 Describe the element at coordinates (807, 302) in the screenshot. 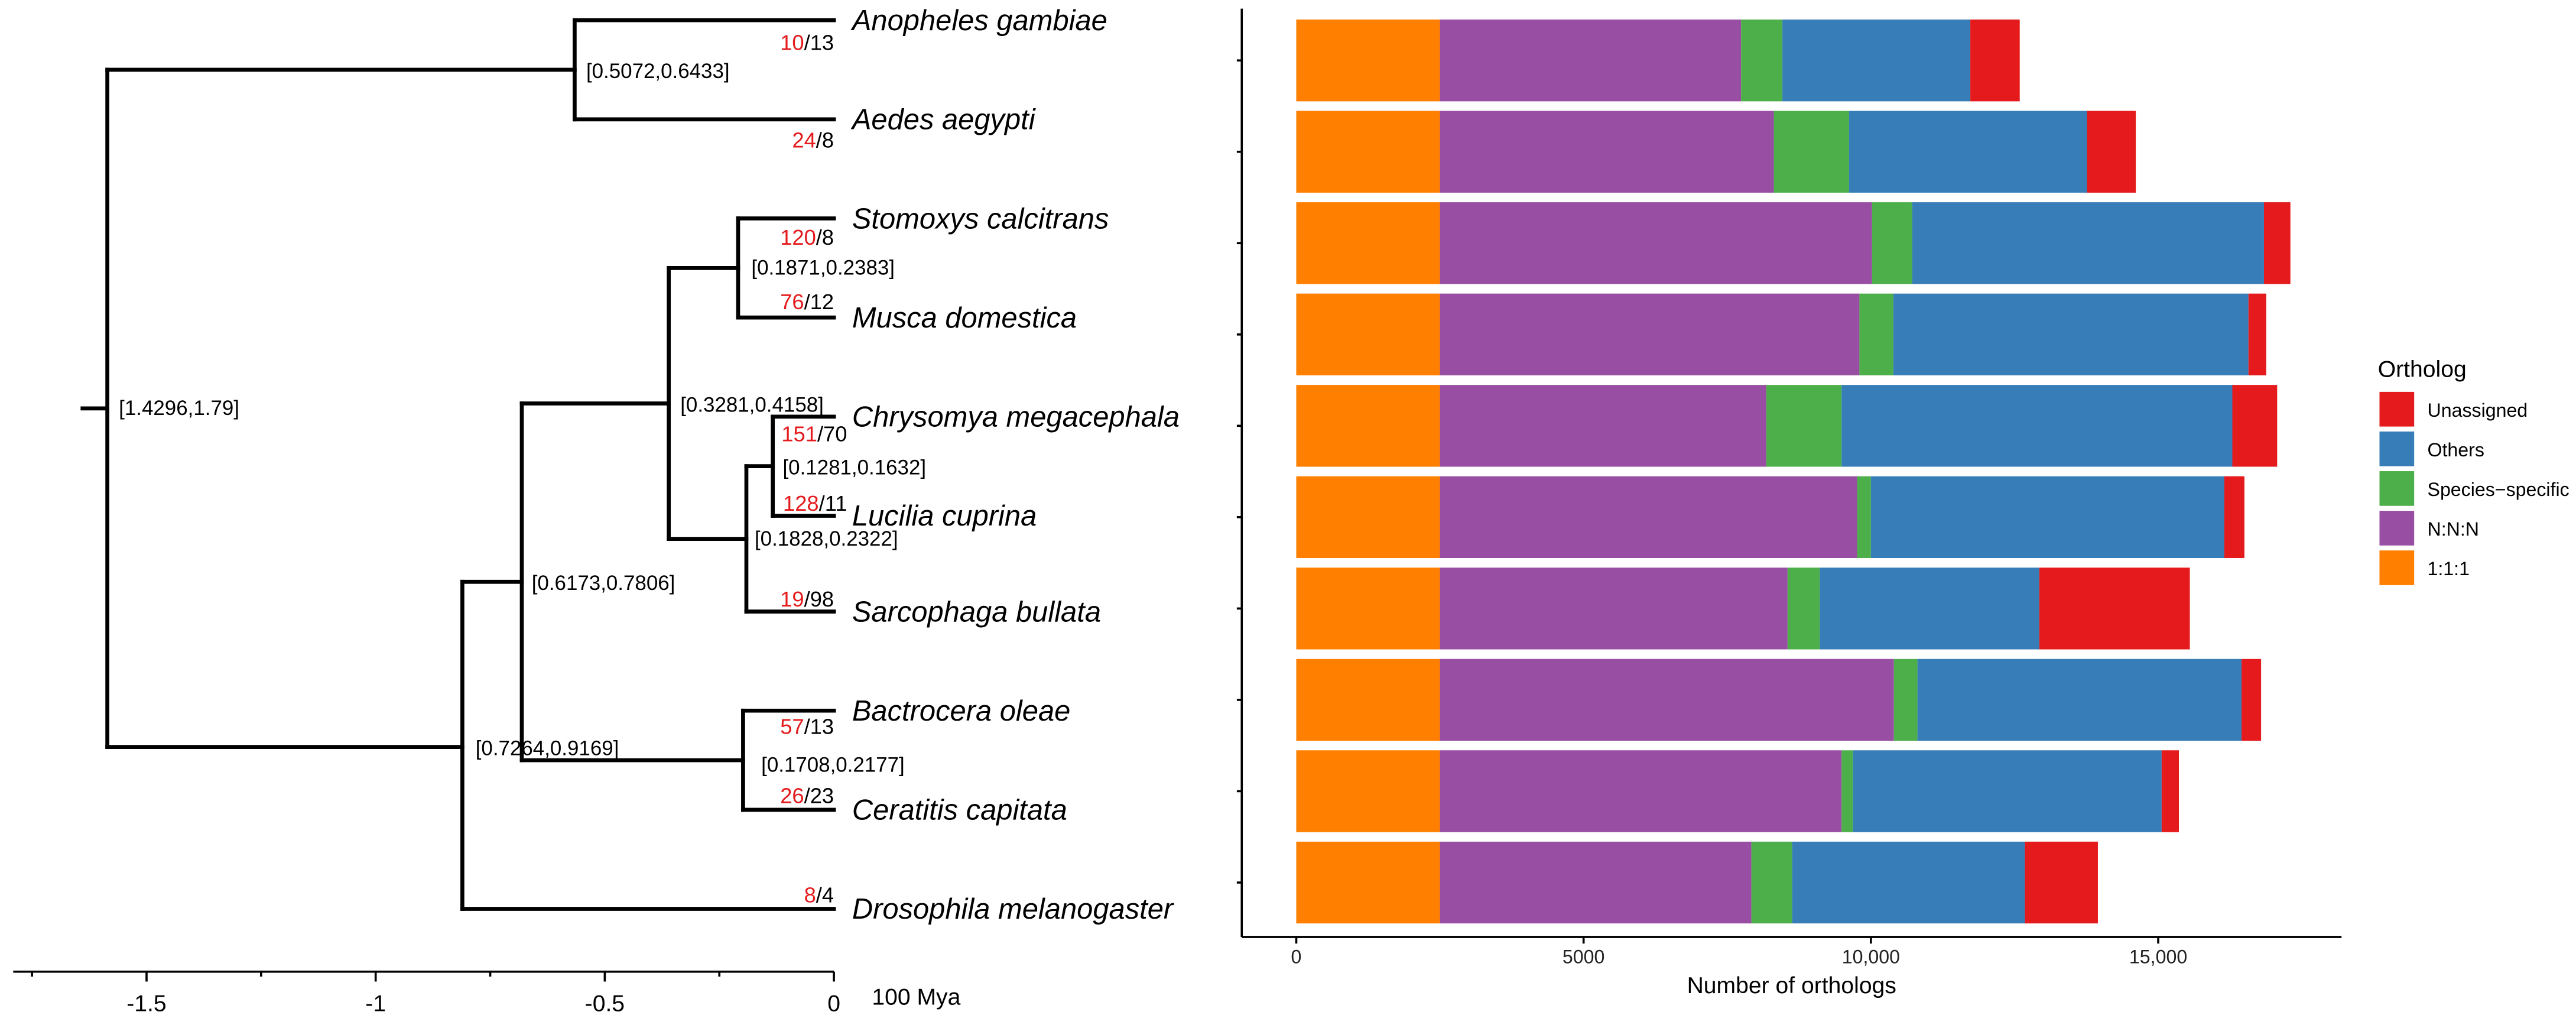

I see `gene-family-expansion-contraction: 76/12` at that location.